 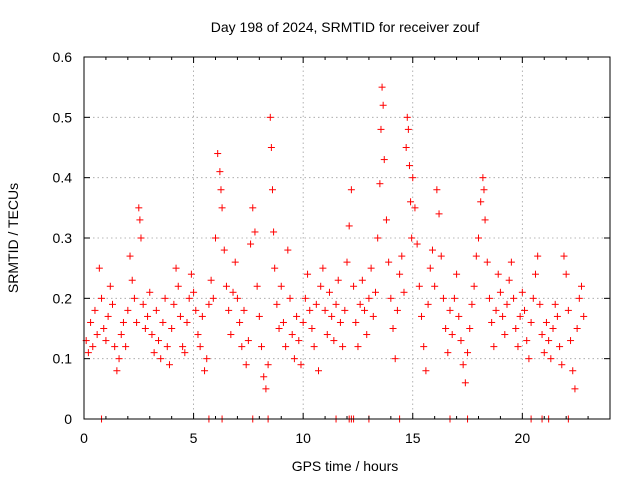 I want to click on y-tick-label: 0.3, so click(x=63, y=238).